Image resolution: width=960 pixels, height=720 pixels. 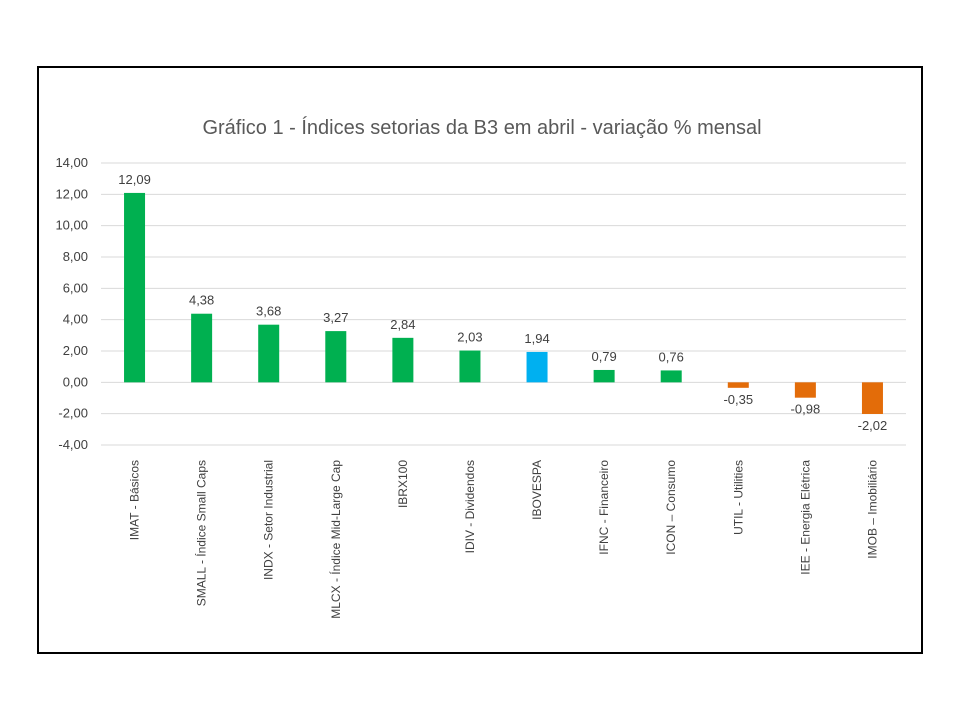 I want to click on y-tick-label: 10,00, so click(x=71, y=225).